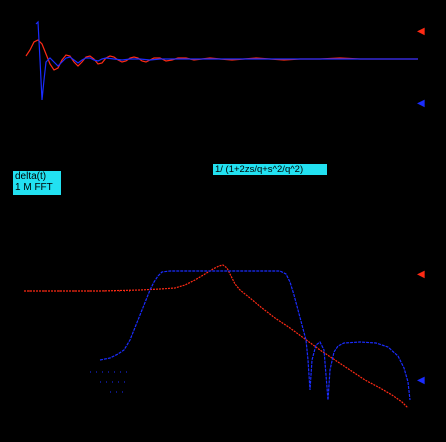  I want to click on blue-trace-marker-top: ◀, so click(421, 103).